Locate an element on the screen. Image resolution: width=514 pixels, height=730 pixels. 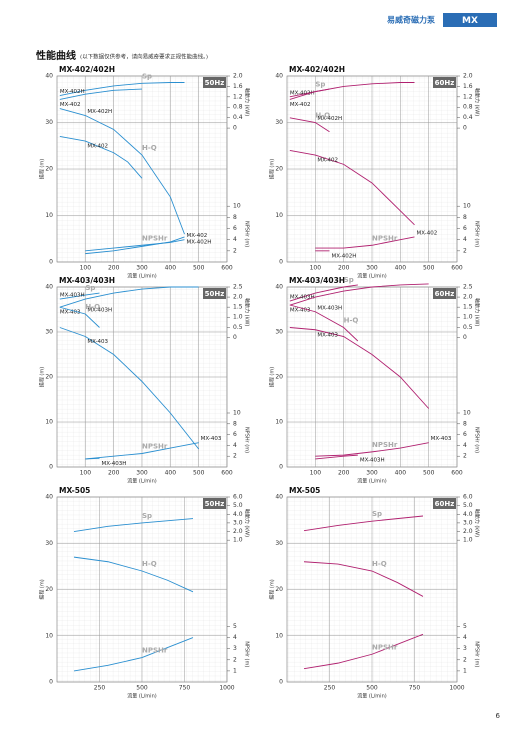
page-number: 6 is located at coordinates (498, 716).